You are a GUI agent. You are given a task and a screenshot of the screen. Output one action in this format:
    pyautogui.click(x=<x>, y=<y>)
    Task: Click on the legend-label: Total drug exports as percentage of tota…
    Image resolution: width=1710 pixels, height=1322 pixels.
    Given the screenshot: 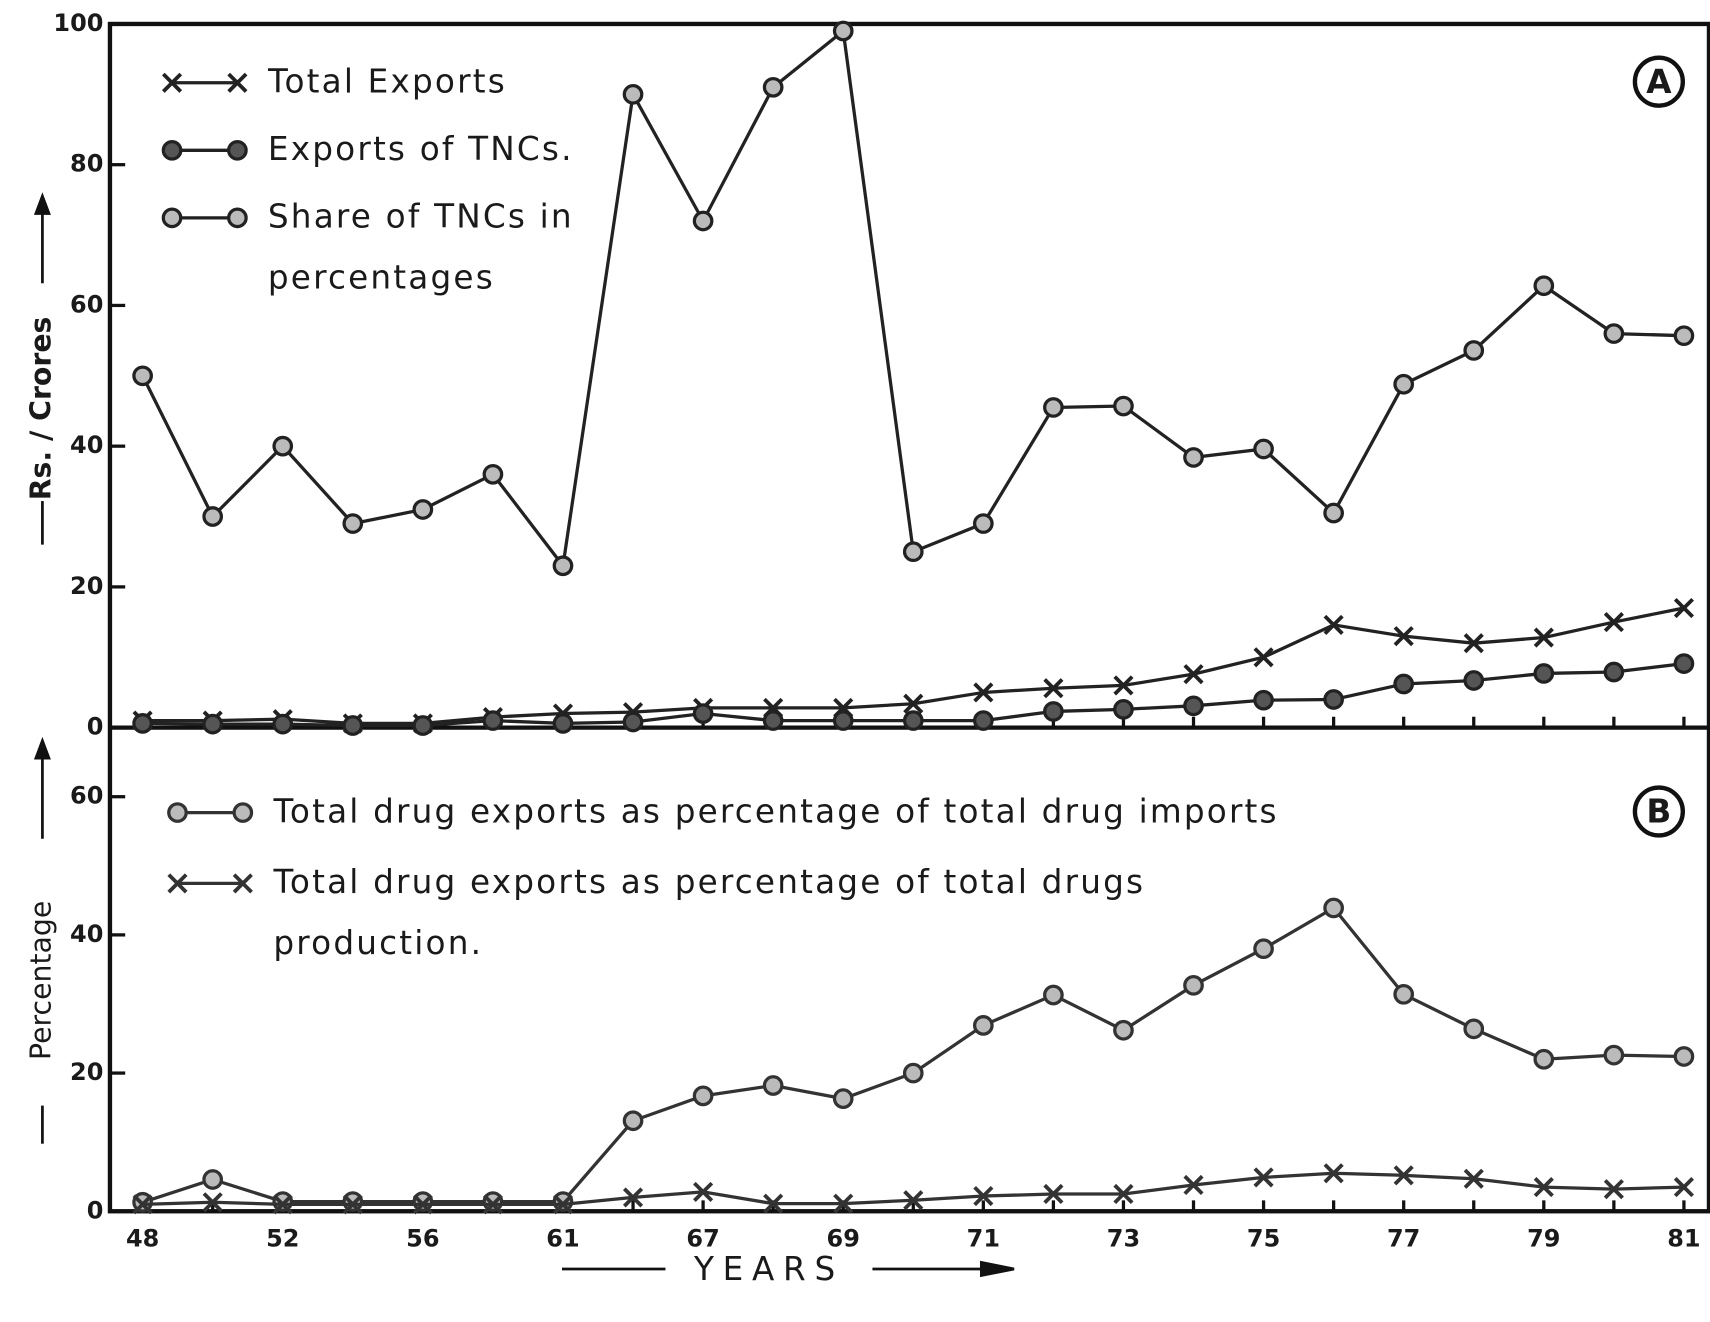 What is the action you would take?
    pyautogui.click(x=709, y=913)
    